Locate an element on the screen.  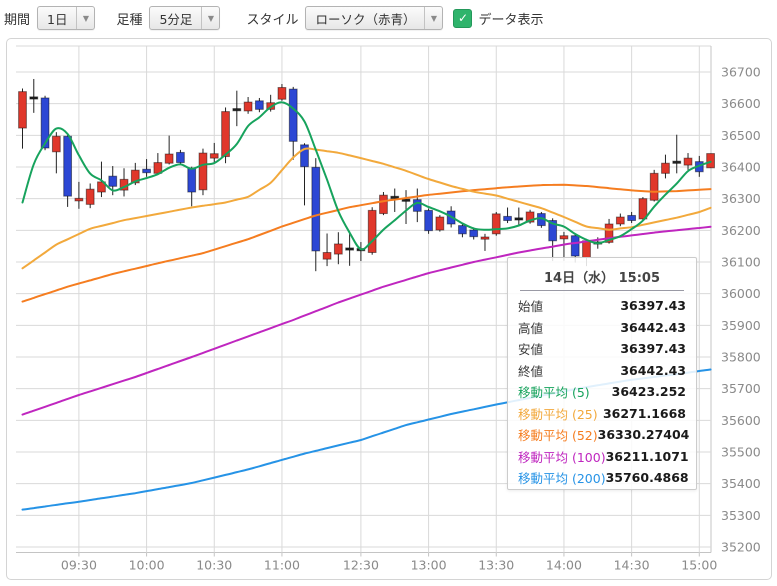
x-axis-label: 12:30 is located at coordinates (361, 565).